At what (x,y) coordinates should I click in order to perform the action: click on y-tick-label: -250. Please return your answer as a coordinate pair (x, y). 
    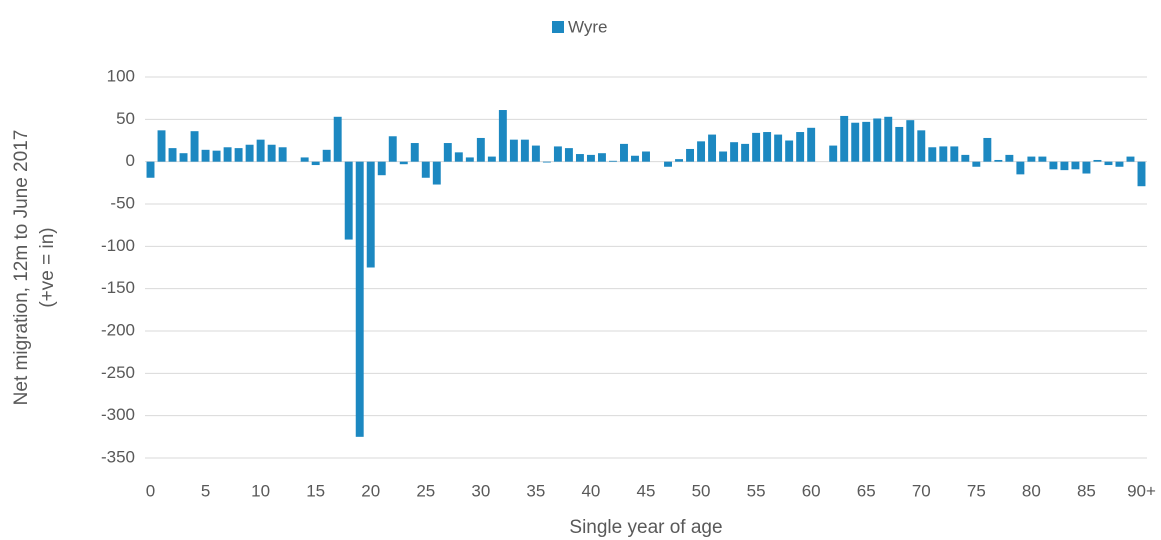
    Looking at the image, I should click on (118, 372).